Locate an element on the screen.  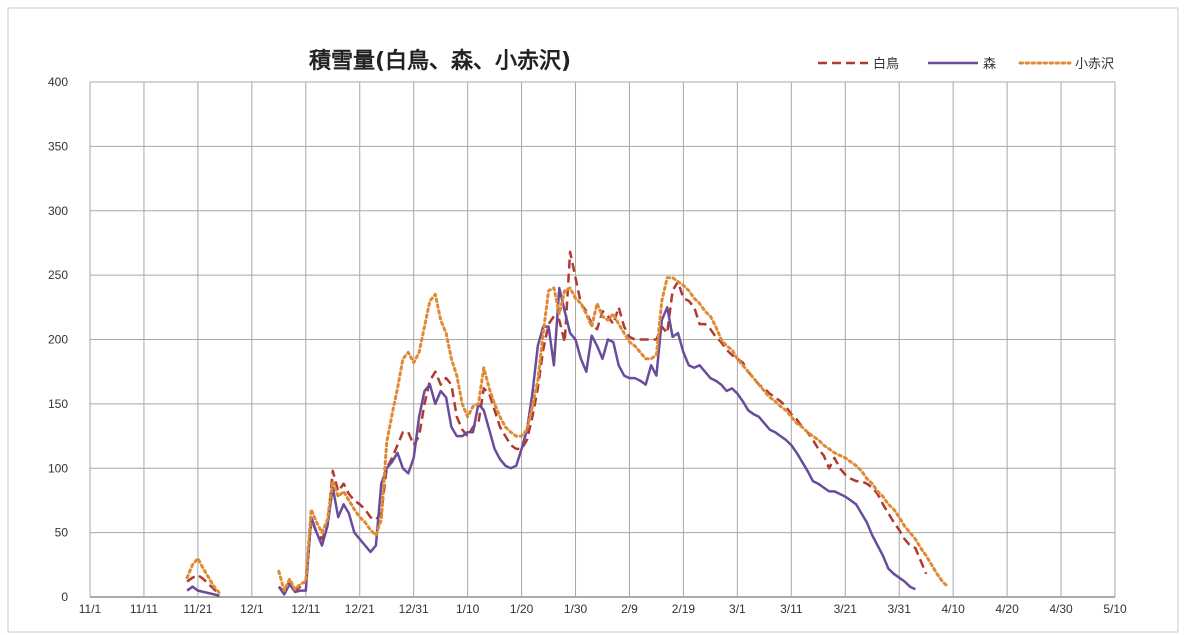
legend-label: 小赤沢 is located at coordinates (1094, 64).